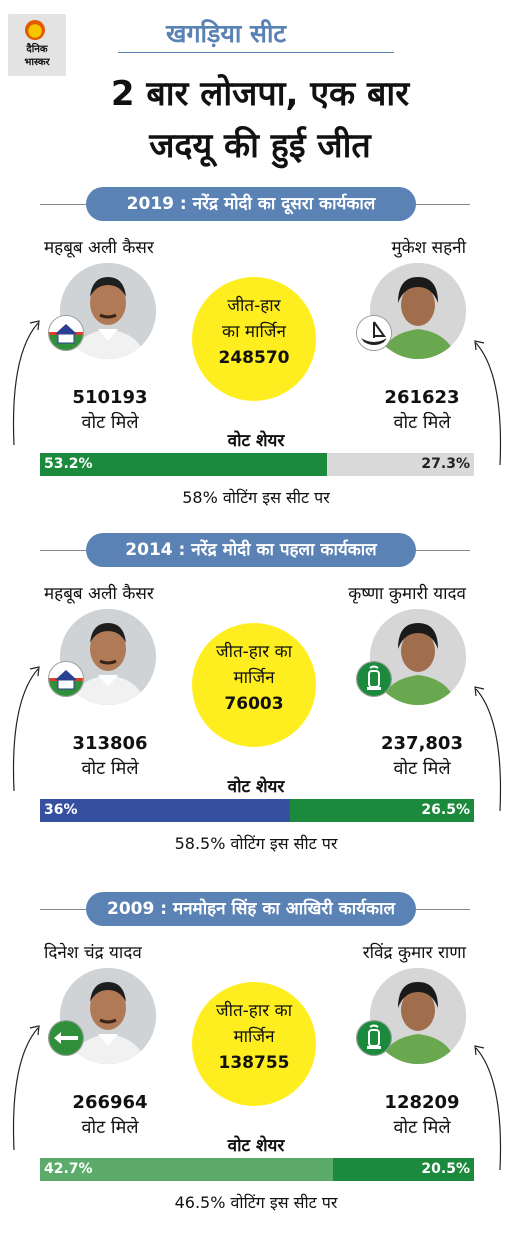 This screenshot has height=1259, width=512. What do you see at coordinates (251, 204) in the screenshot?
I see `section-title: 2019 : नरेंद्र मोदी का दूसरा कार्यकाल` at bounding box center [251, 204].